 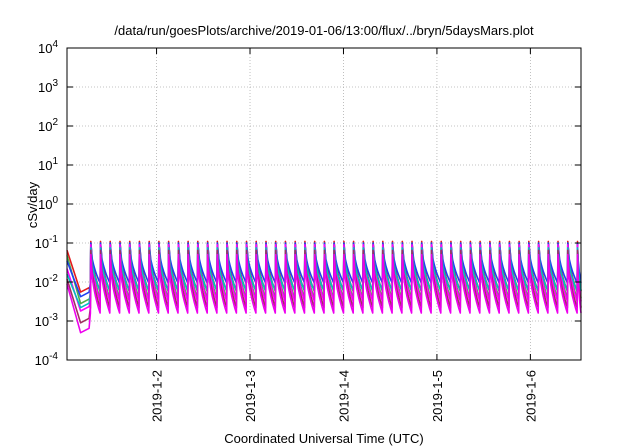 I want to click on y-tick-label: 10⁻², so click(x=47, y=281).